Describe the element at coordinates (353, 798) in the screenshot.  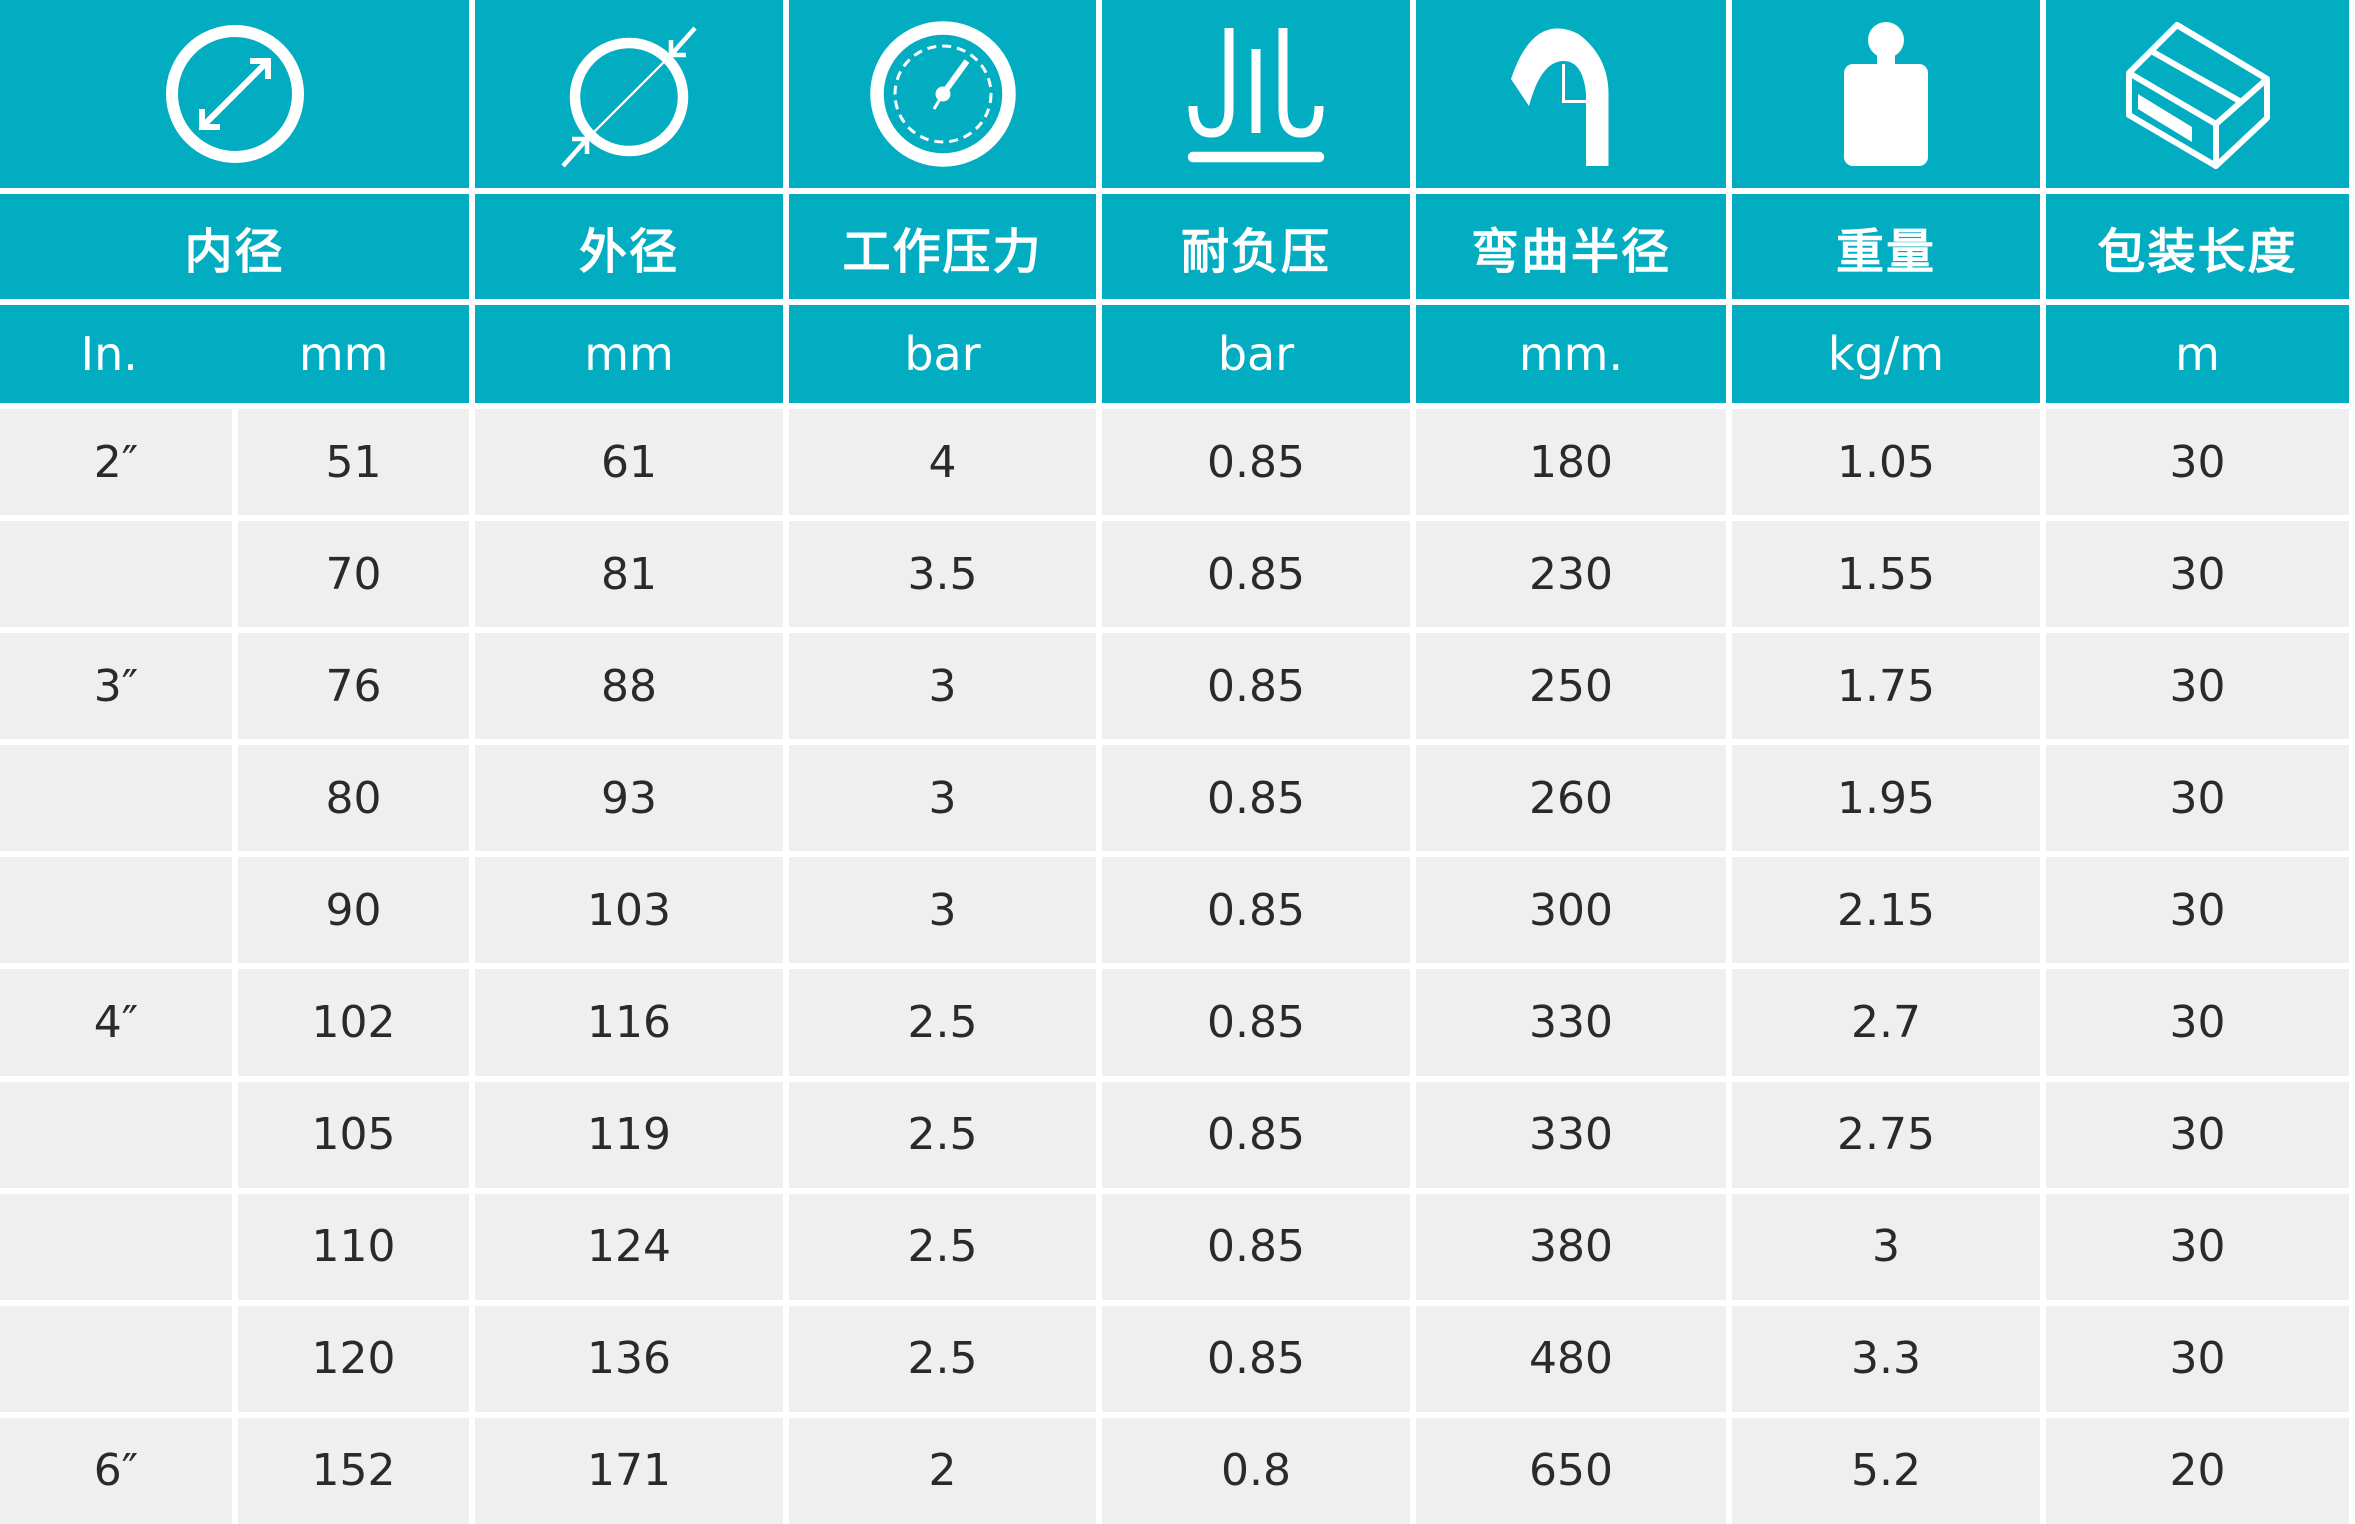
I see `cell-inner-mm: 80` at that location.